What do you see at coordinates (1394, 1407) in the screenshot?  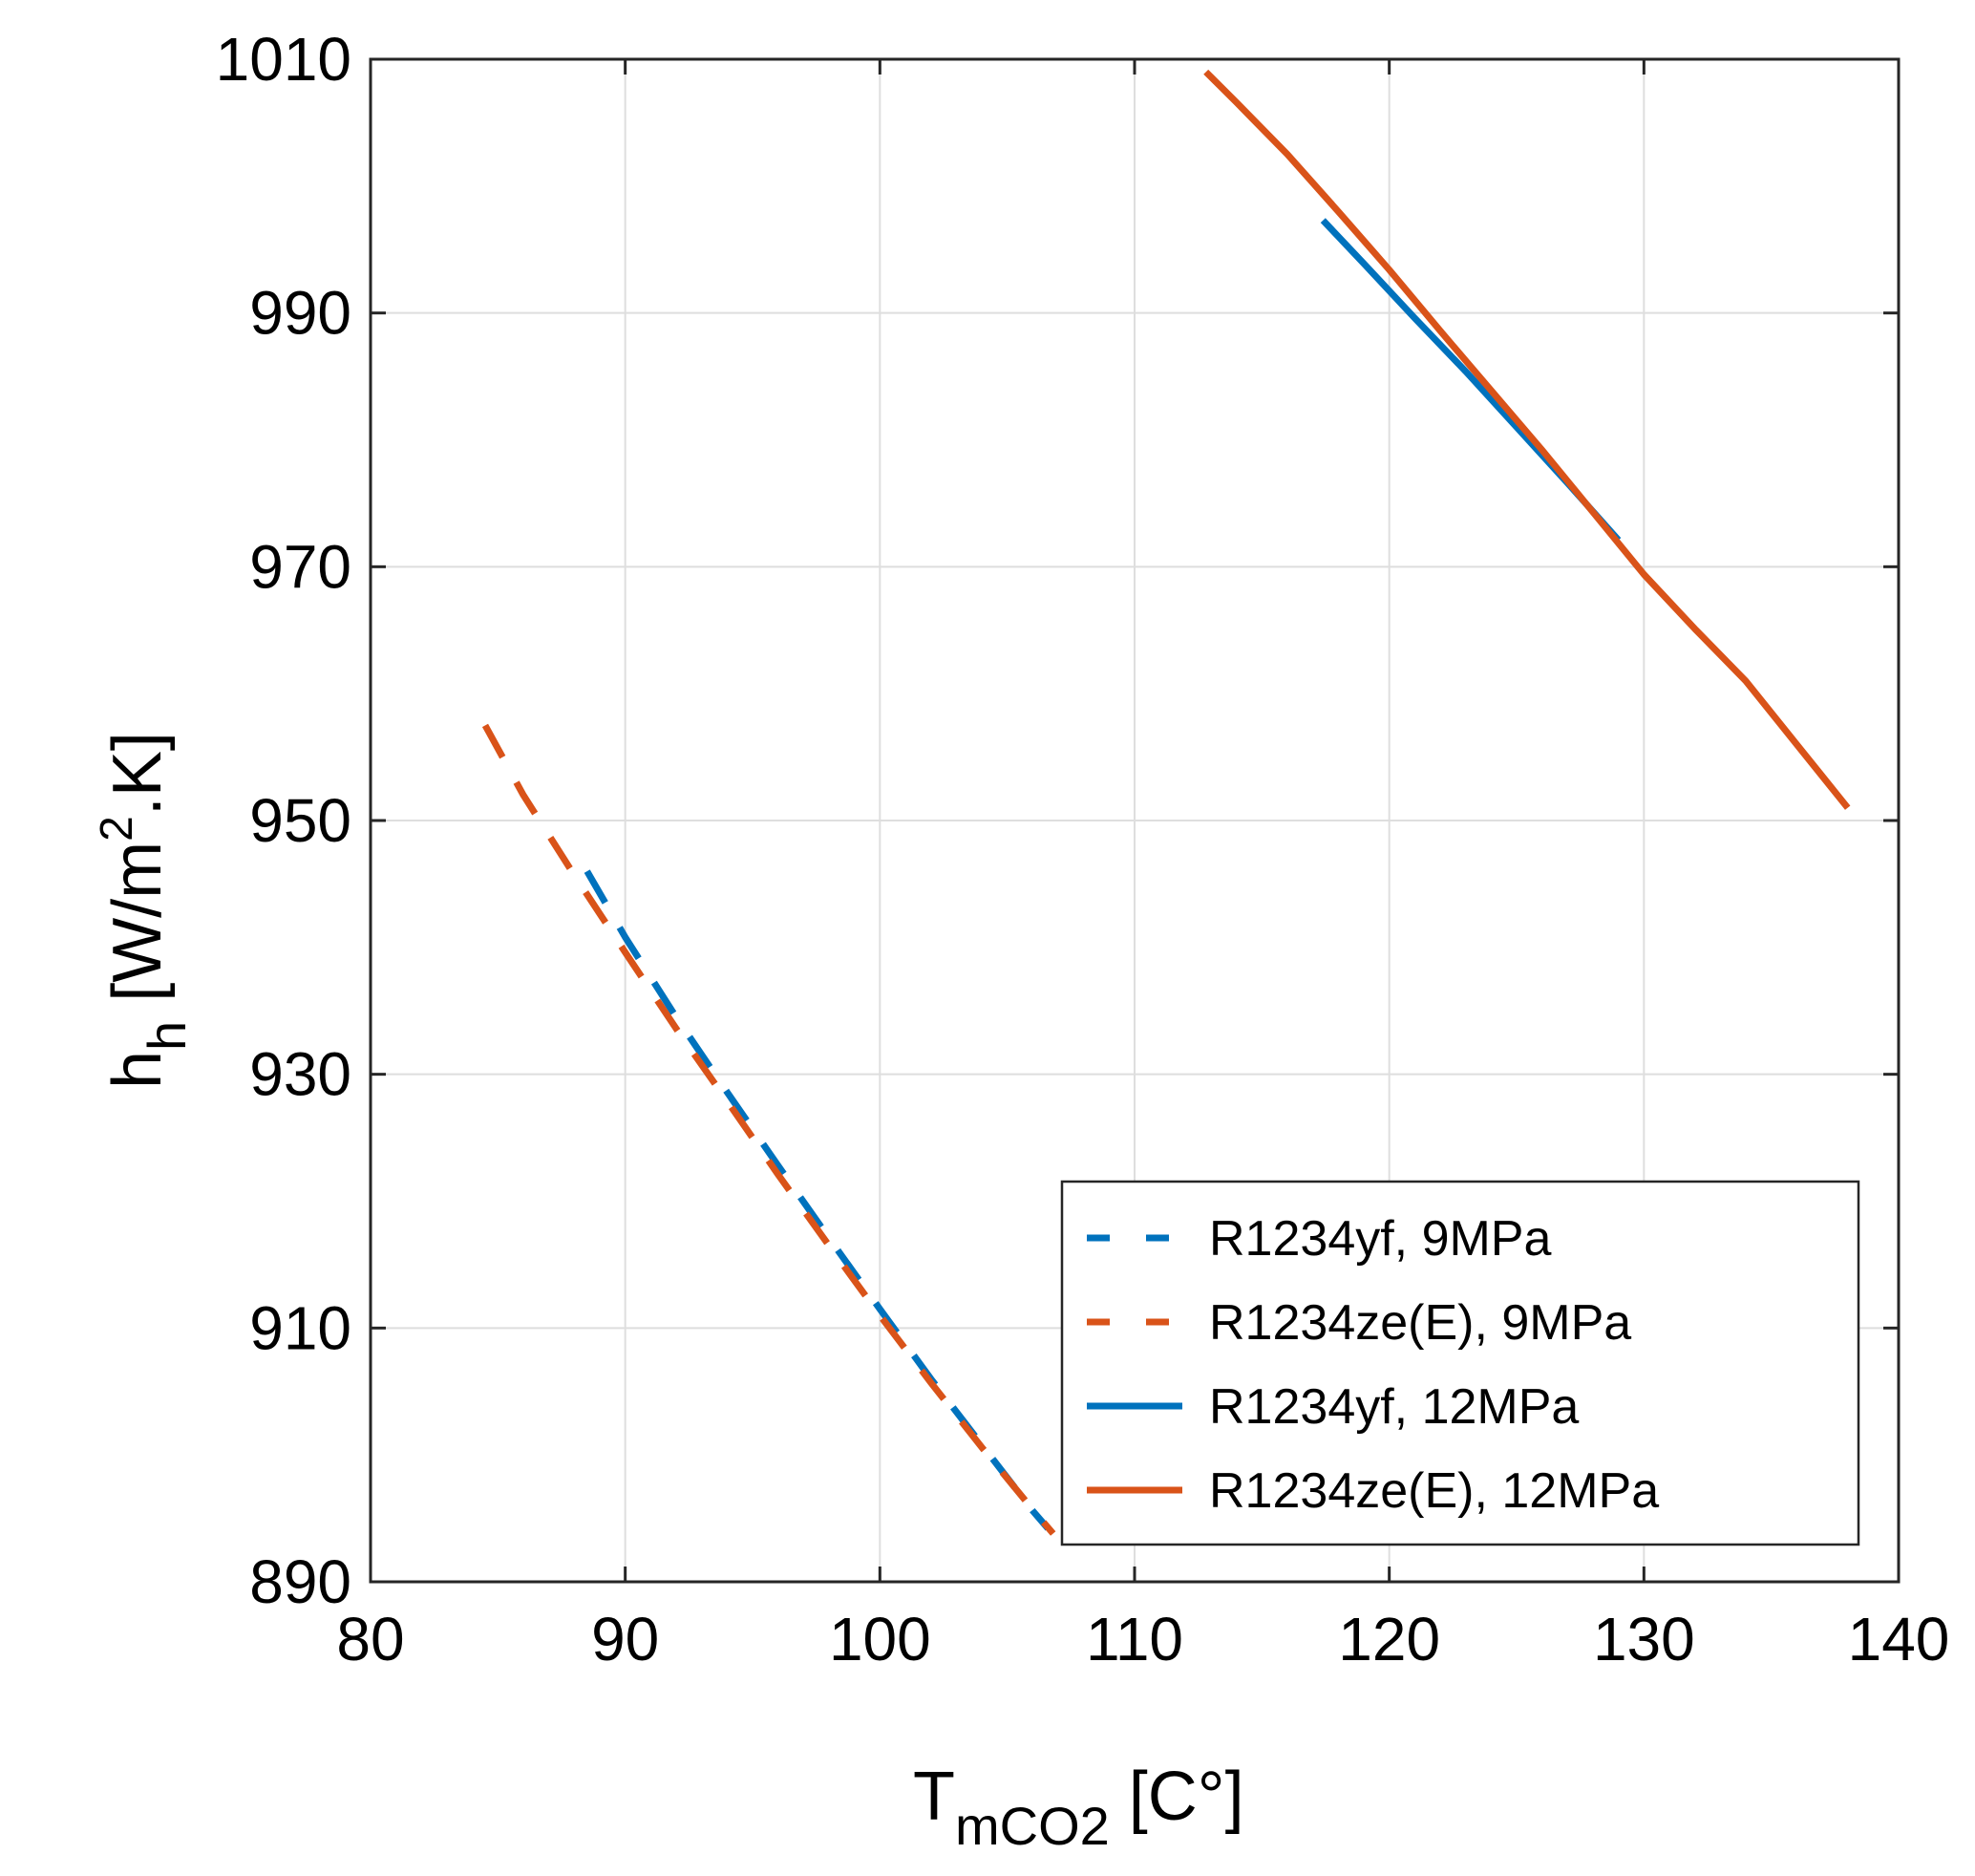 I see `legend-label-2: R1234yf, 12MPa` at bounding box center [1394, 1407].